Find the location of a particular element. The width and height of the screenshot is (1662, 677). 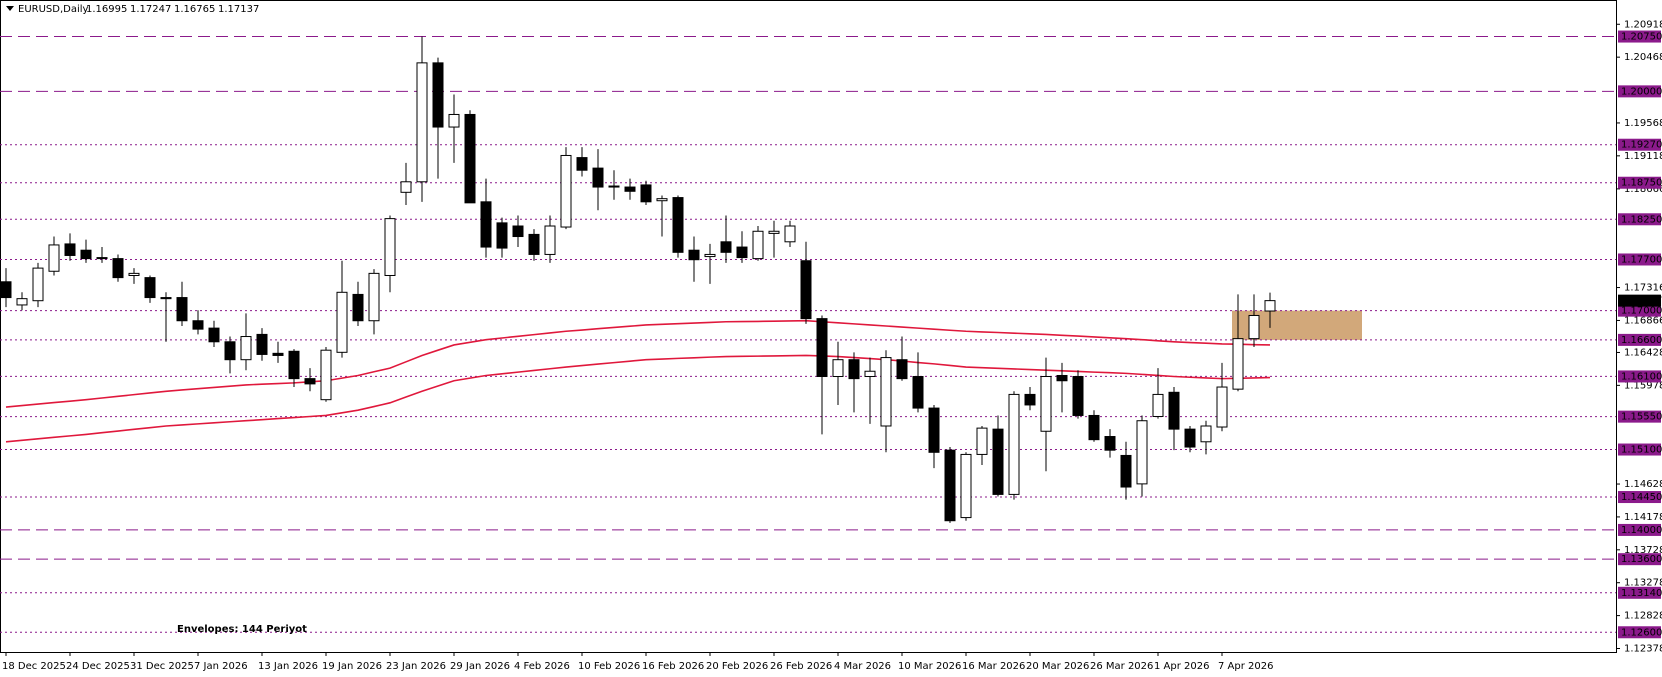

level-label: 1.12600 is located at coordinates (1641, 632).